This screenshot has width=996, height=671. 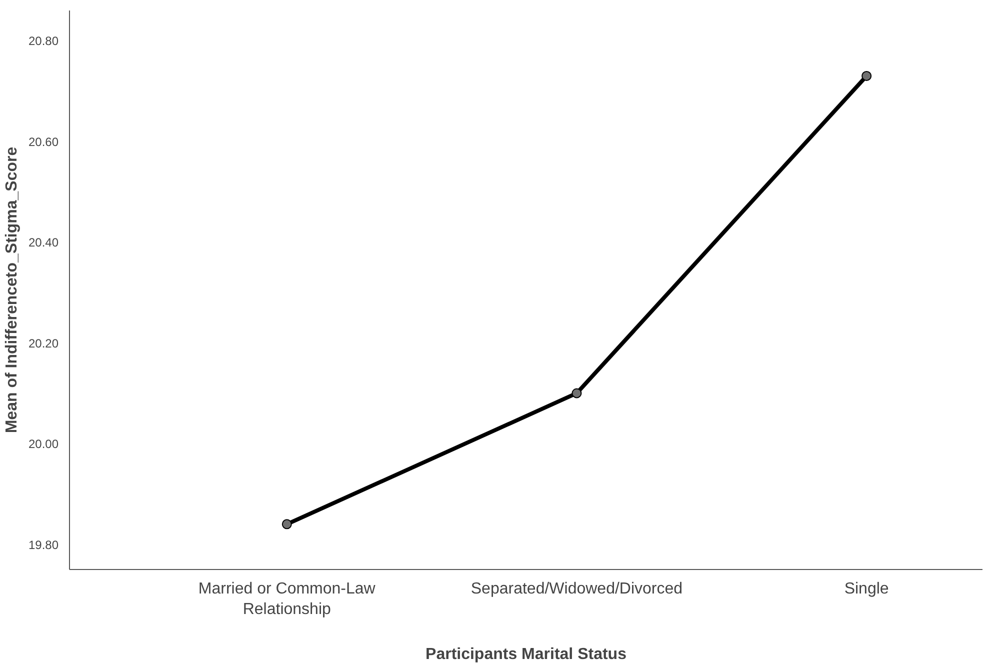 What do you see at coordinates (43, 444) in the screenshot?
I see `y-tick-label: 20.00` at bounding box center [43, 444].